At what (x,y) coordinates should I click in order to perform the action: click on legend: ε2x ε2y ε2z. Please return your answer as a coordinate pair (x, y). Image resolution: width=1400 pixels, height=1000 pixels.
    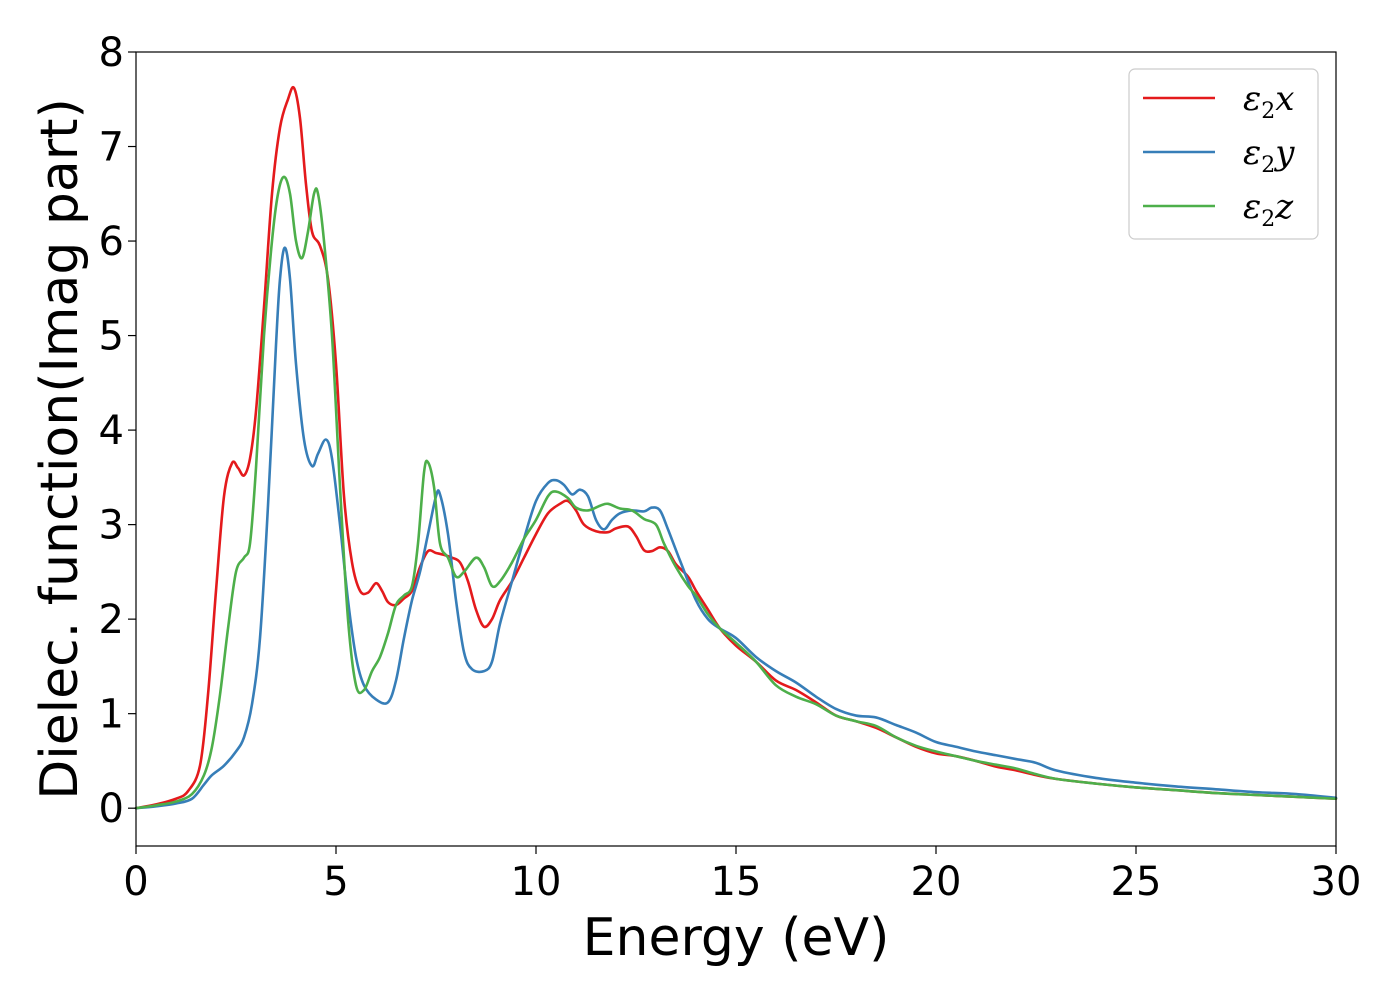
    Looking at the image, I should click on (1223, 154).